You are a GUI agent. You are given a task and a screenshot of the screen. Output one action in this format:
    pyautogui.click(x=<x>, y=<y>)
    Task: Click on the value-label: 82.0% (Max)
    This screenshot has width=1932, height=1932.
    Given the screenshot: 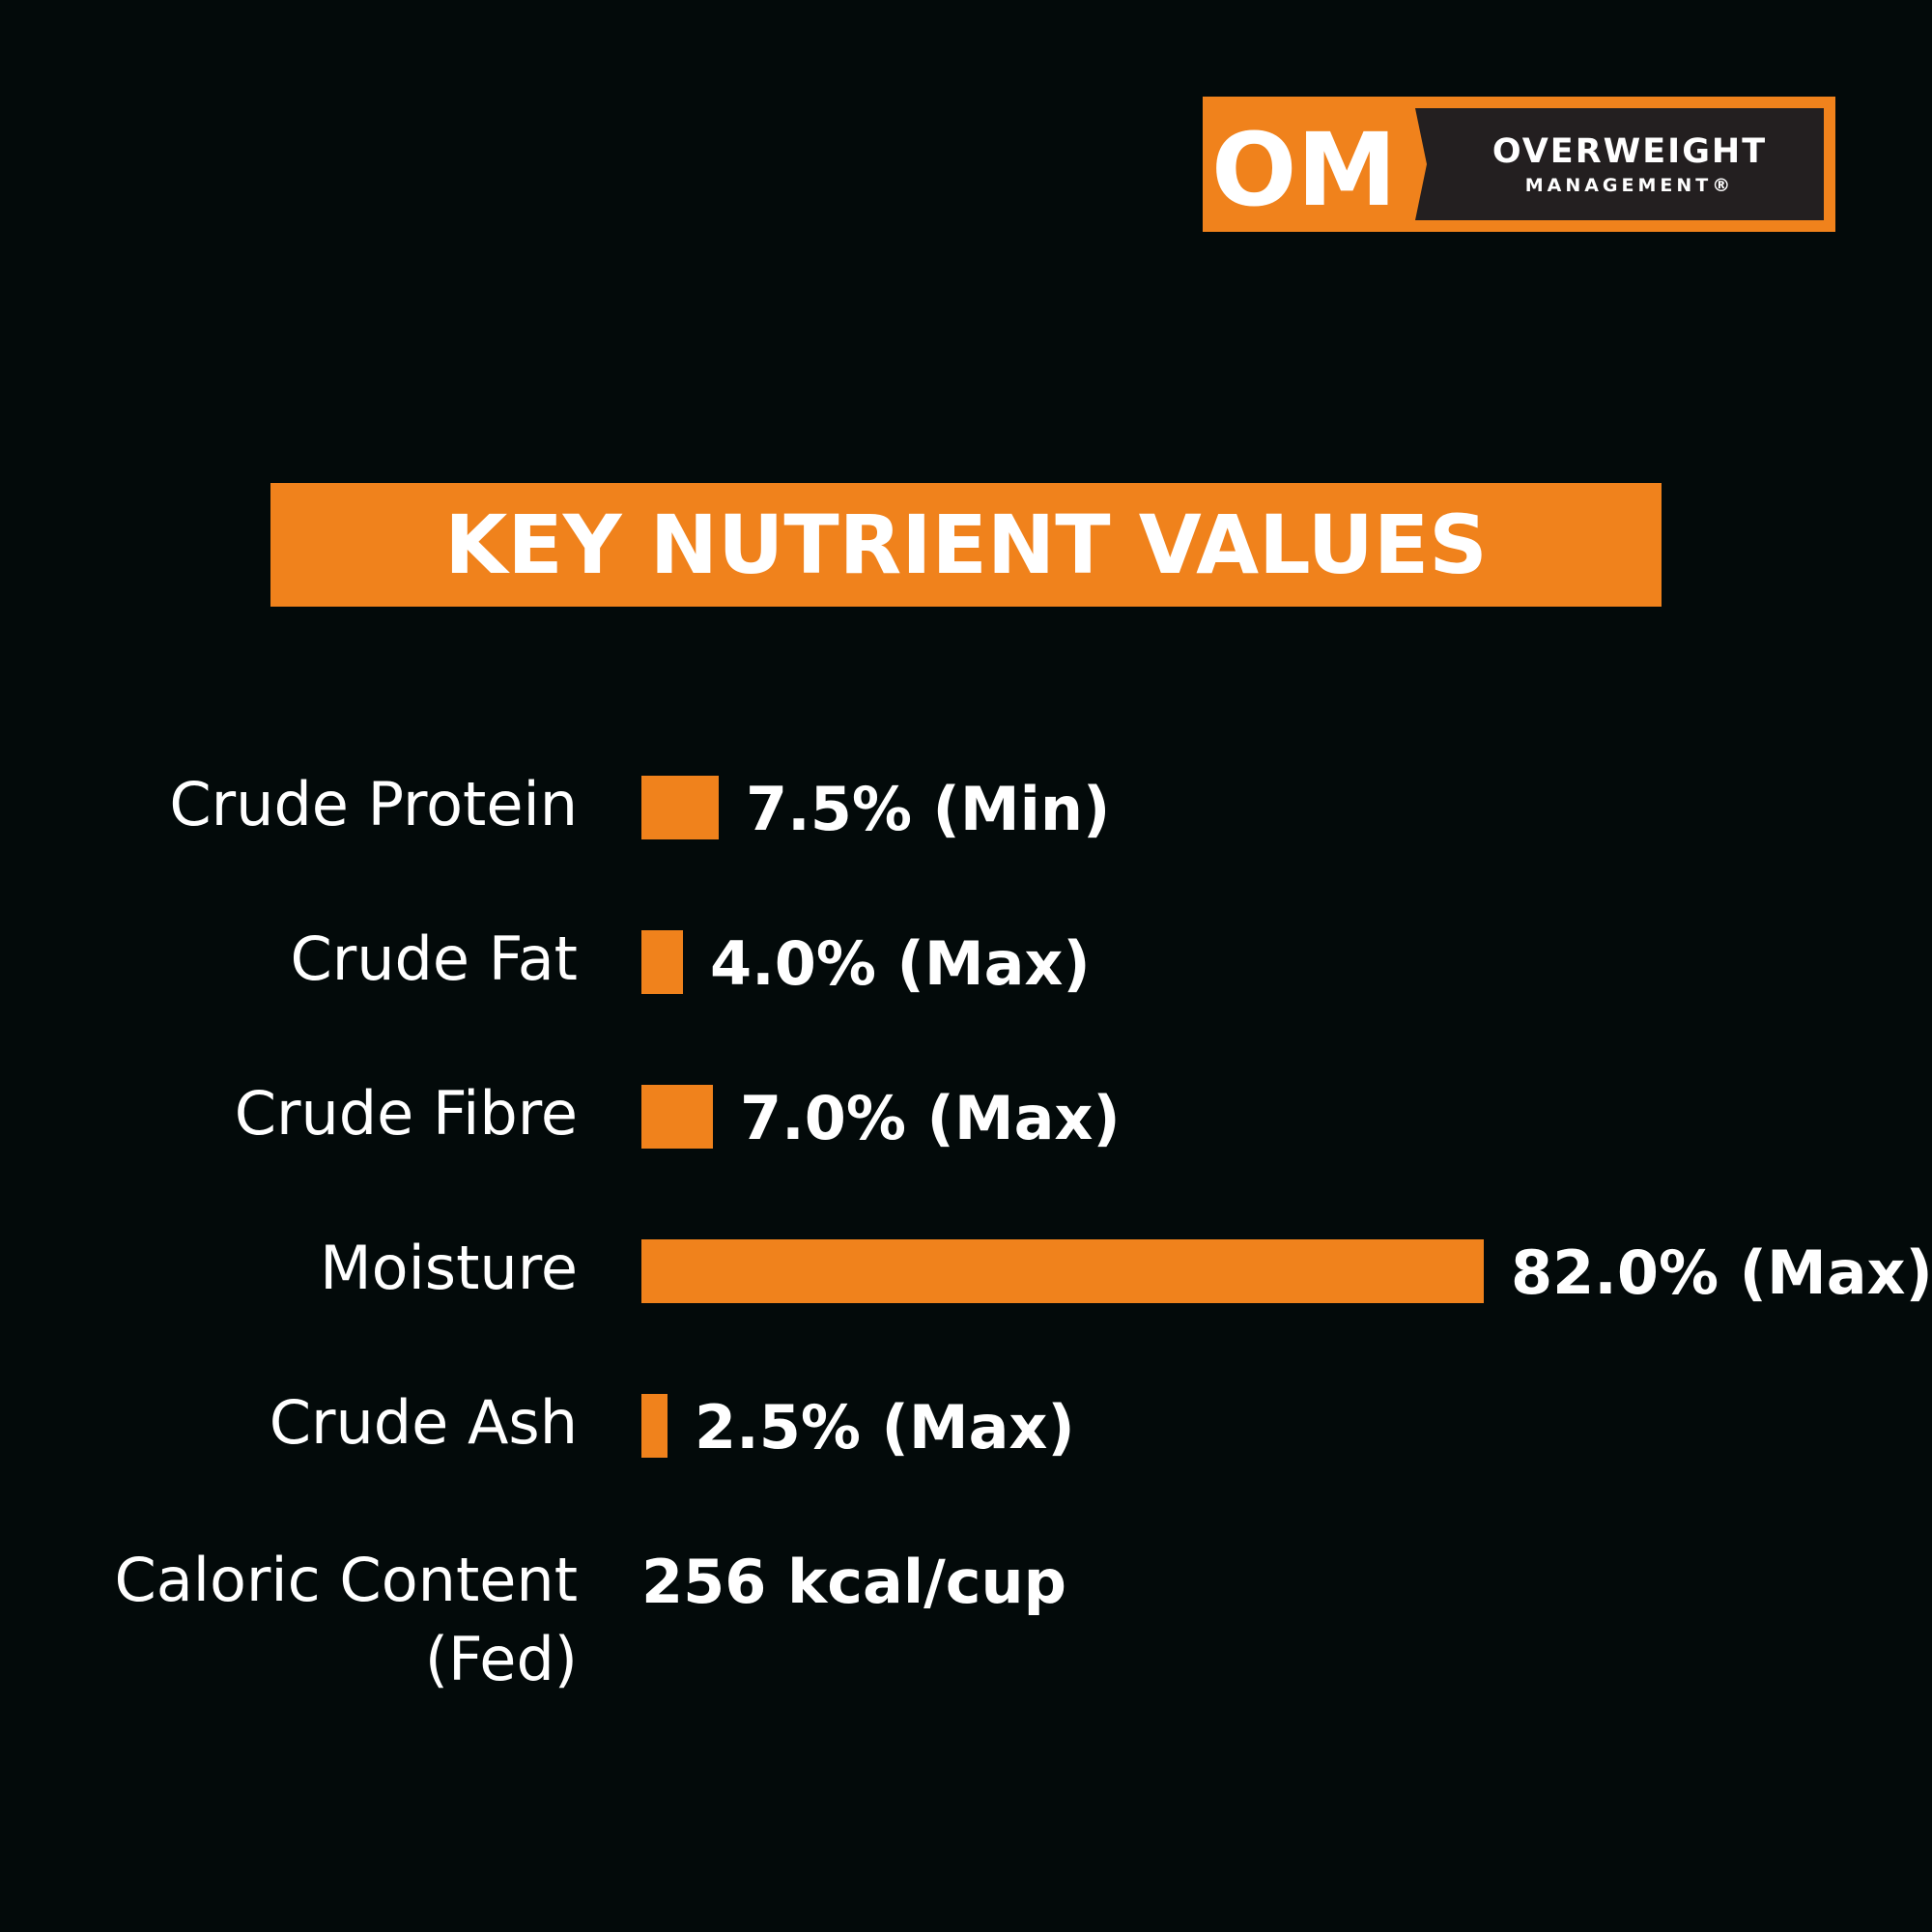 What is the action you would take?
    pyautogui.click(x=1721, y=1272)
    